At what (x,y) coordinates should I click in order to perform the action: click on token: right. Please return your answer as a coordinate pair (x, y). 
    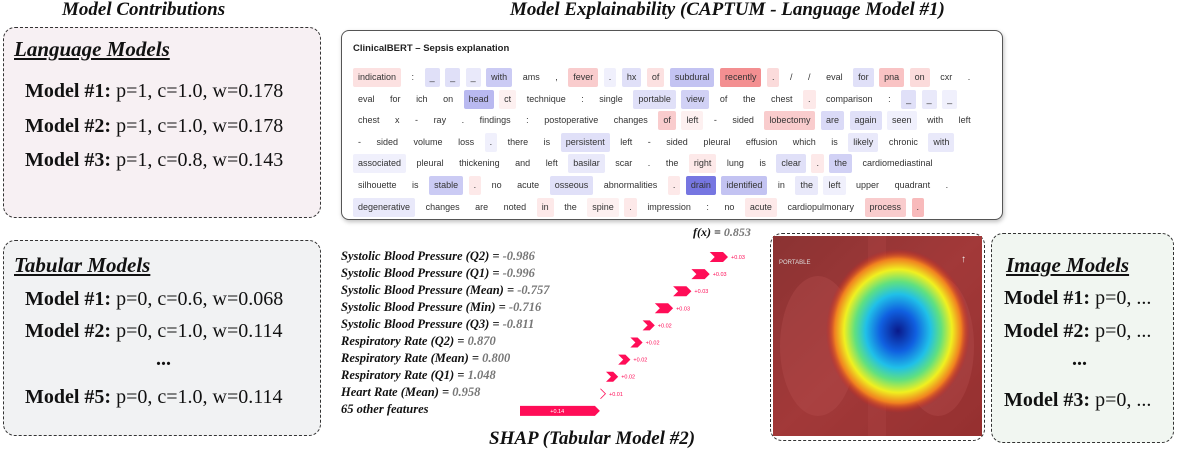
    Looking at the image, I should click on (702, 164).